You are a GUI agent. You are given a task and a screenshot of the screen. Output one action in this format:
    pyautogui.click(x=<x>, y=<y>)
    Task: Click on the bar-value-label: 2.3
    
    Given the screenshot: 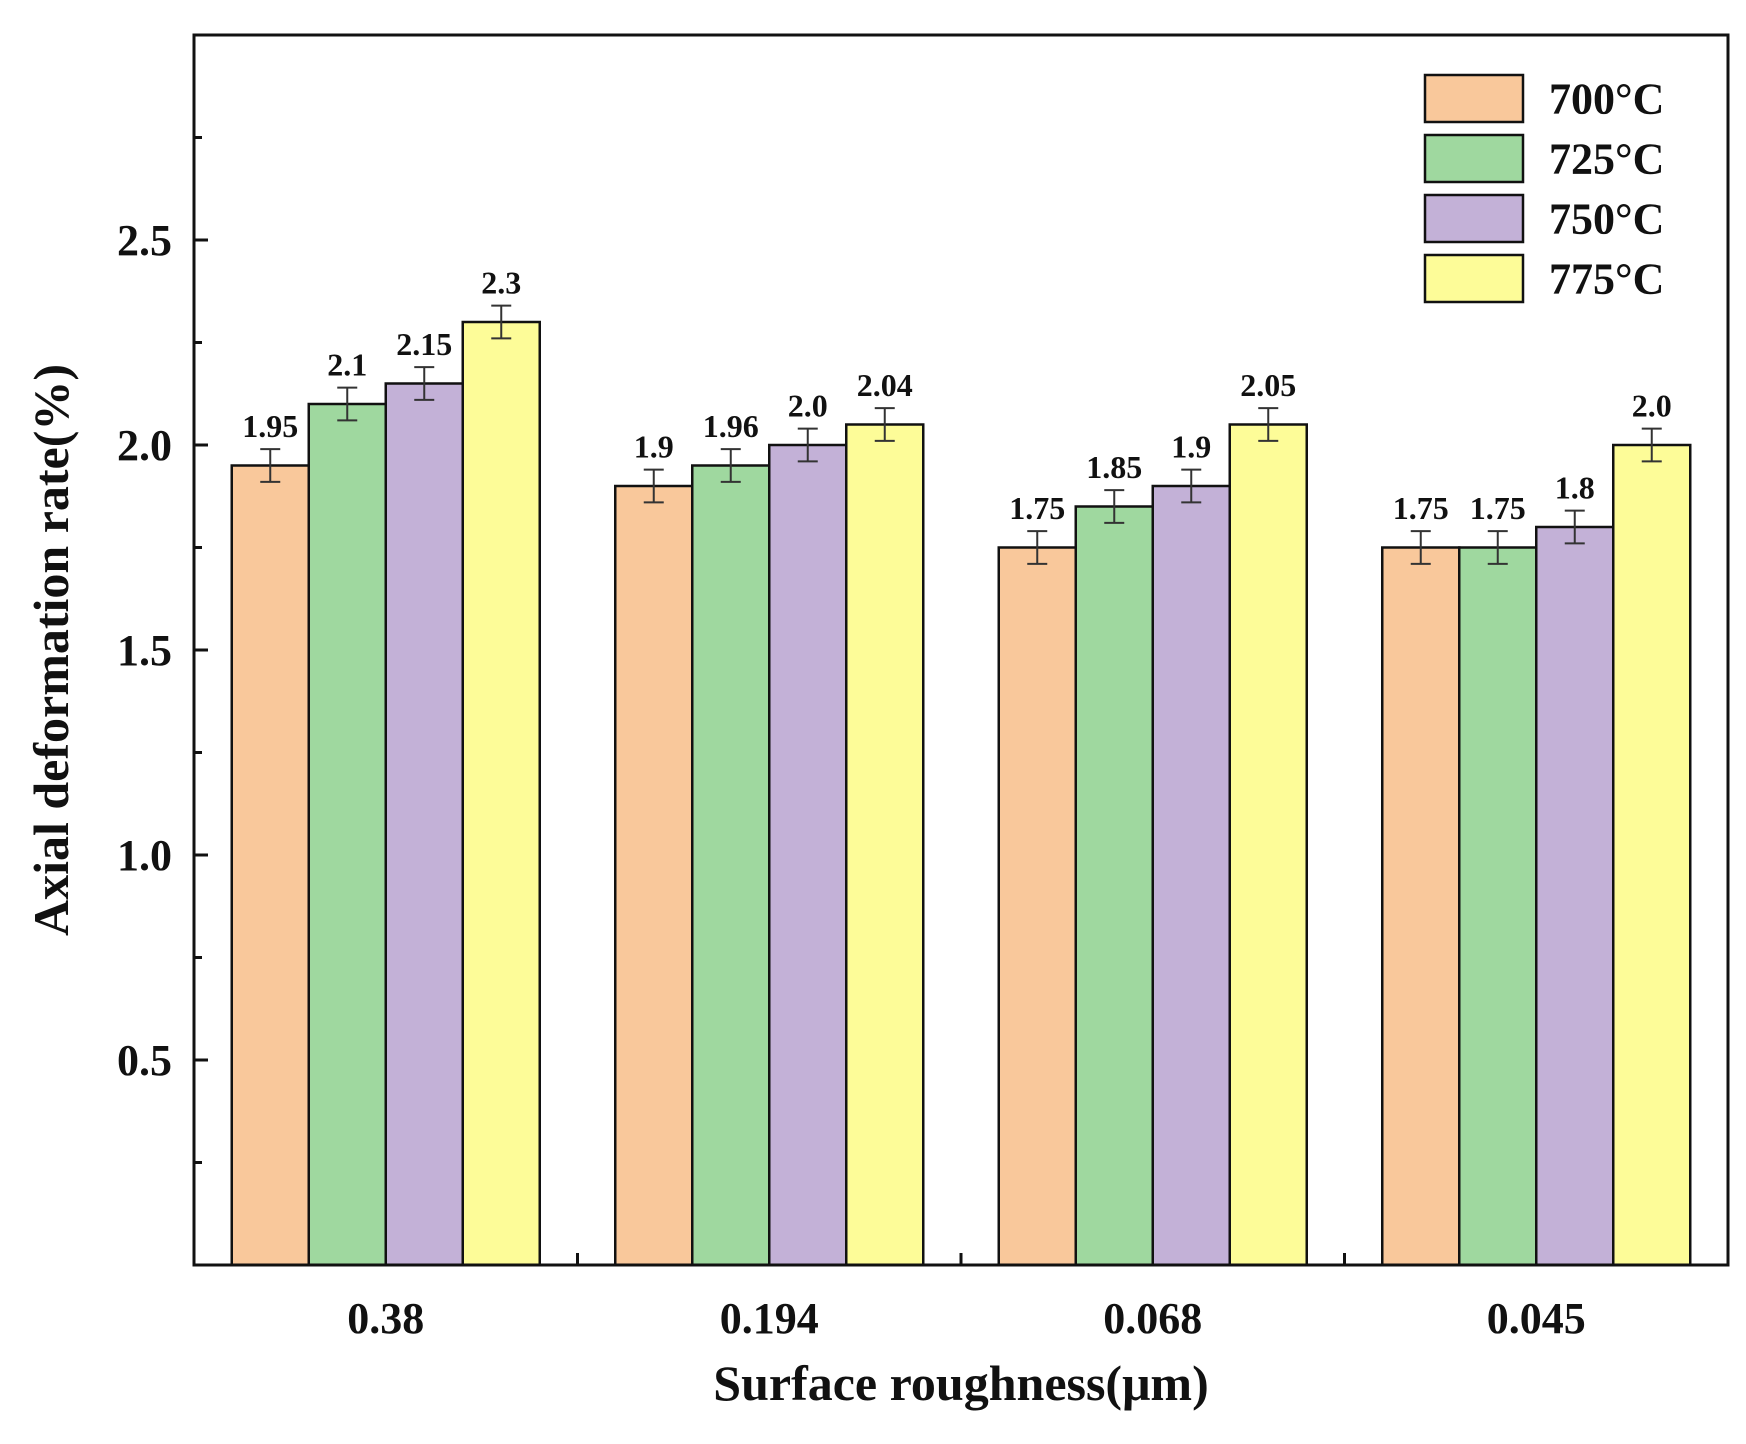 What is the action you would take?
    pyautogui.click(x=501, y=283)
    